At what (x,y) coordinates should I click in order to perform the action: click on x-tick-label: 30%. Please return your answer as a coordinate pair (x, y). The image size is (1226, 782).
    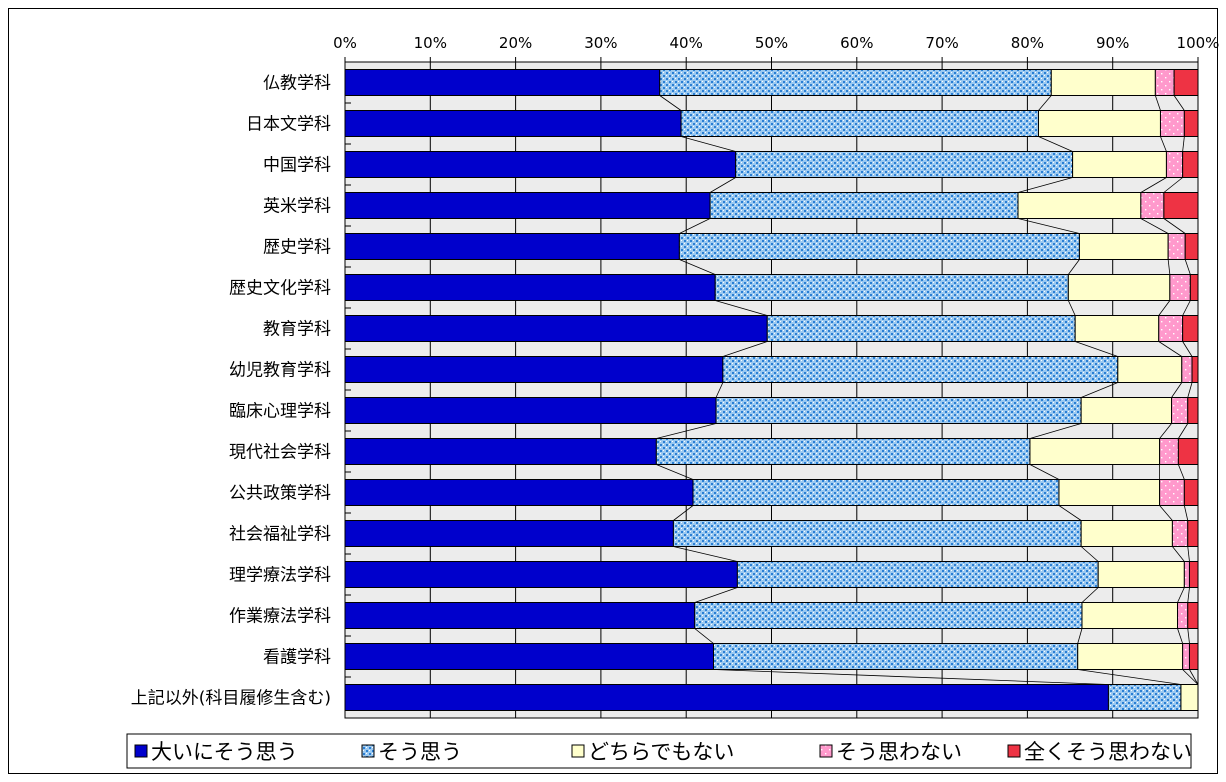
    Looking at the image, I should click on (600, 43).